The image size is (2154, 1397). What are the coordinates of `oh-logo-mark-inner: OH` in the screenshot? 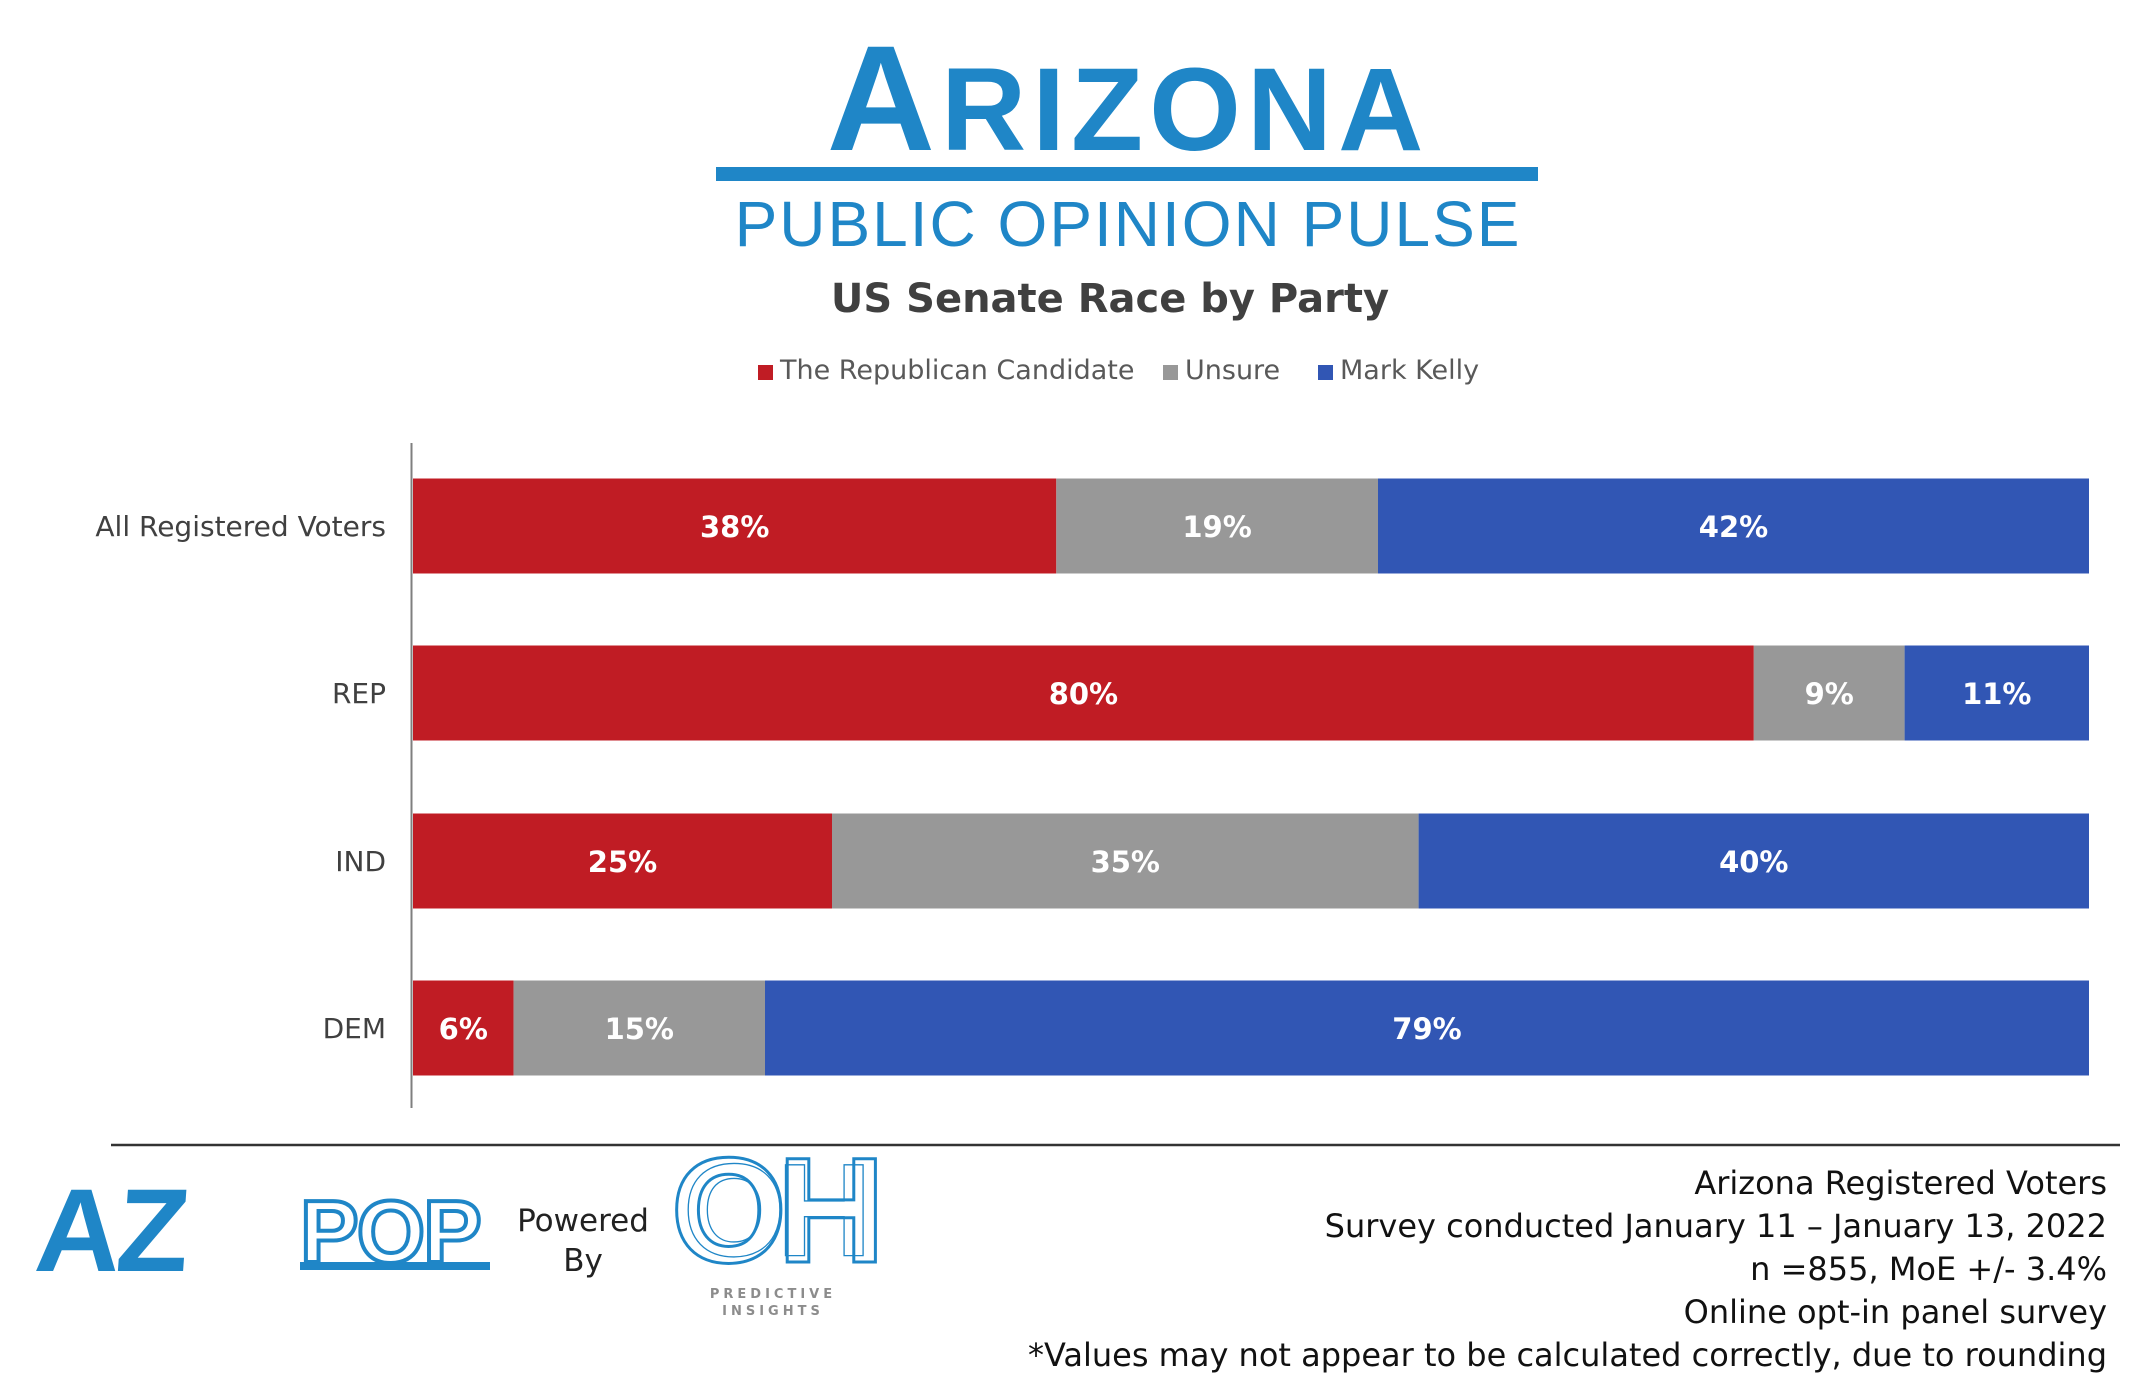 It's located at (773, 1210).